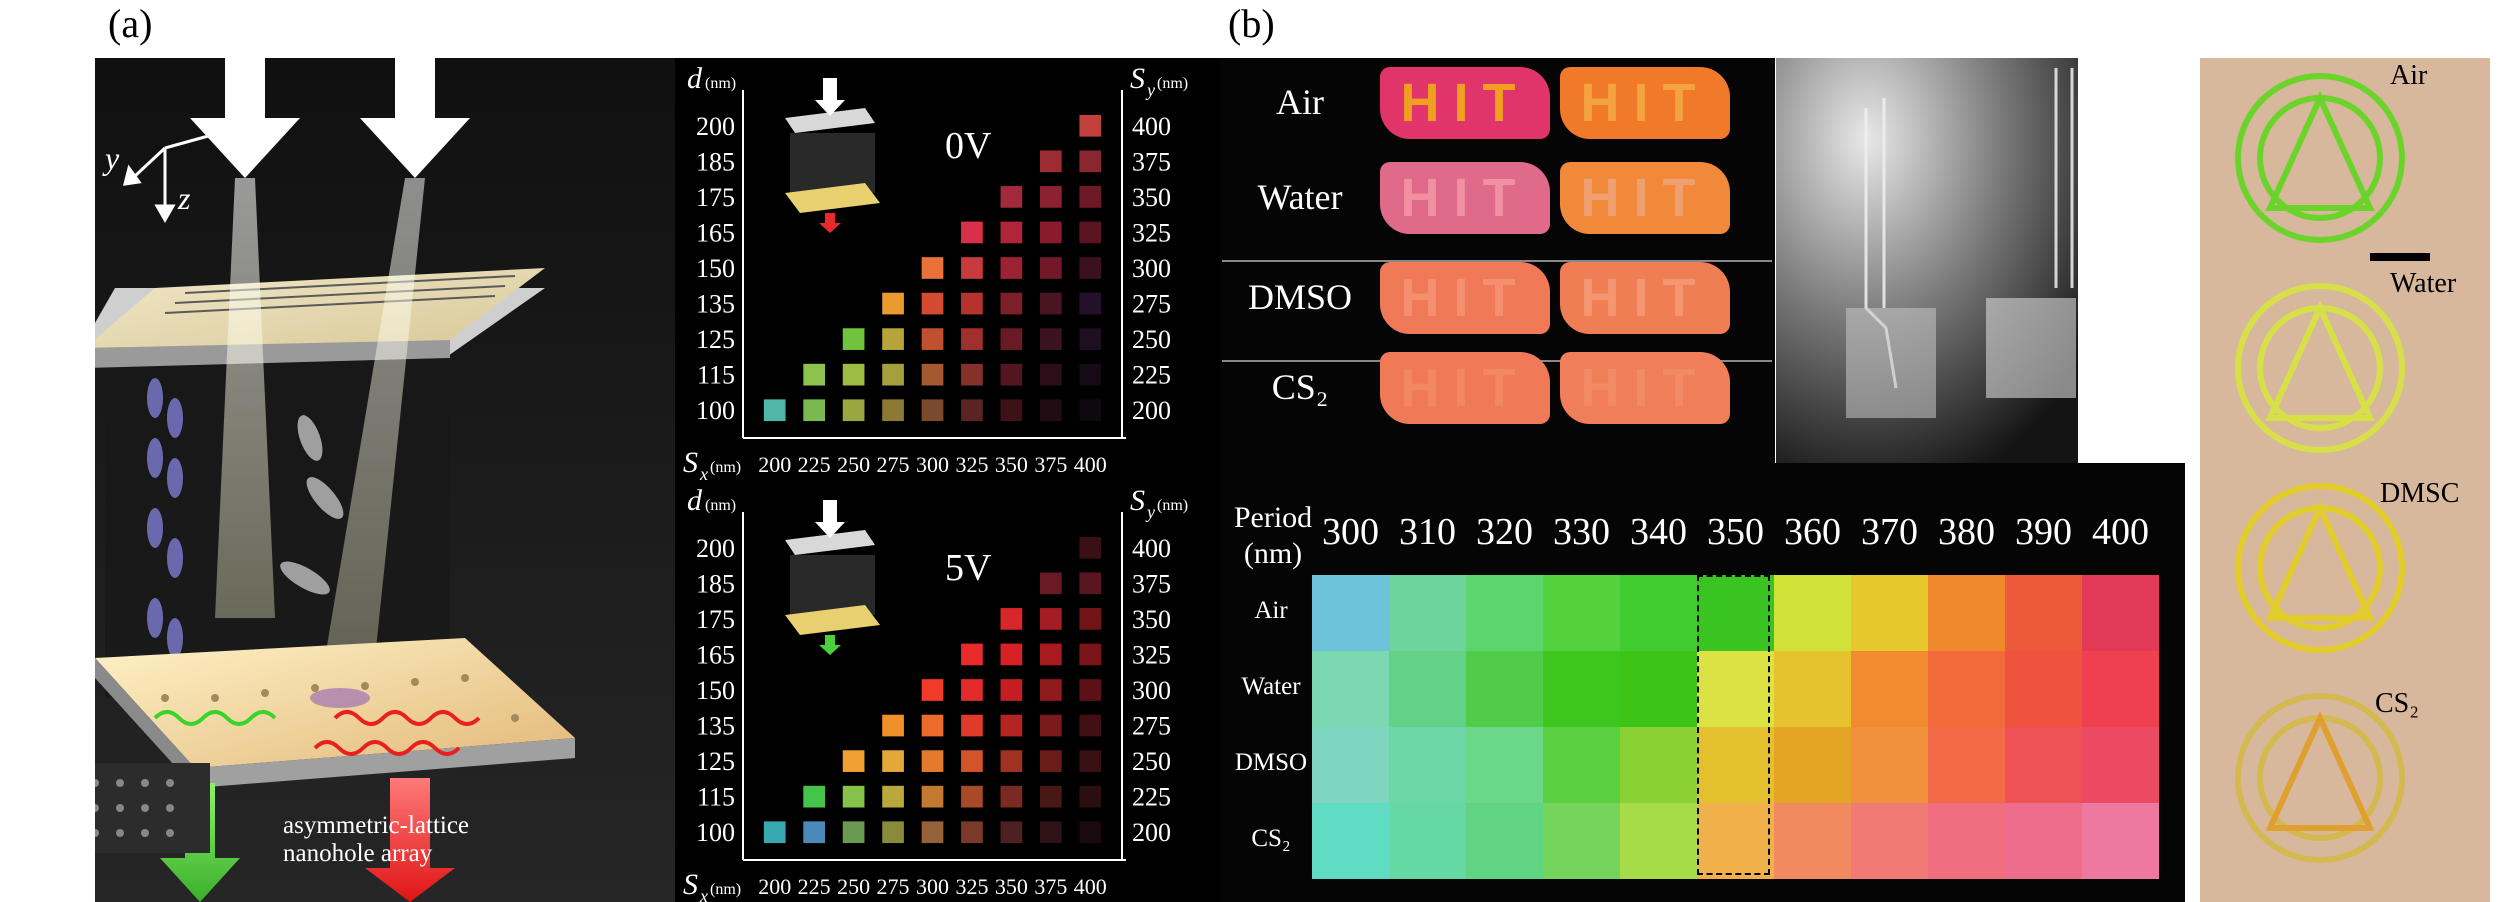 Image resolution: width=2520 pixels, height=902 pixels. Describe the element at coordinates (893, 886) in the screenshot. I see `grid-sx-tick: 275` at that location.